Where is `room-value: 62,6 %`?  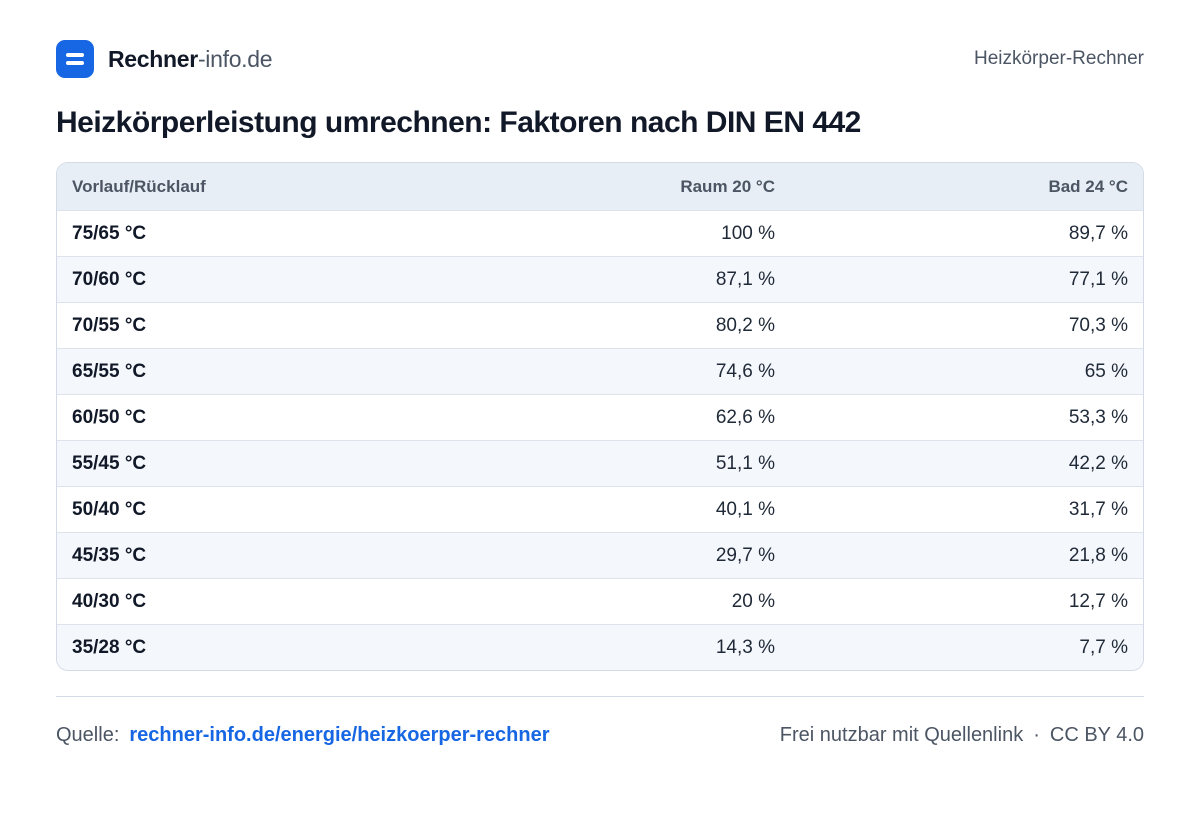
room-value: 62,6 % is located at coordinates (618, 417).